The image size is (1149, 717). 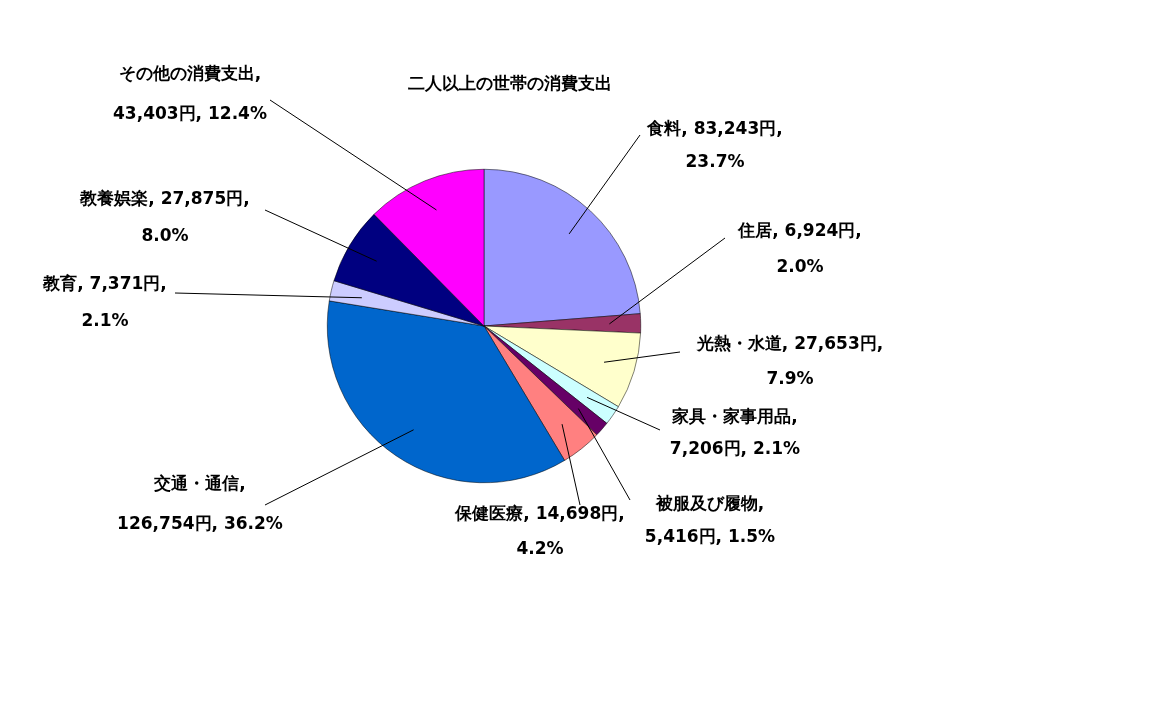 What do you see at coordinates (789, 361) in the screenshot?
I see `slice-label: 光熱・水道, 27,653円, 7.9%` at bounding box center [789, 361].